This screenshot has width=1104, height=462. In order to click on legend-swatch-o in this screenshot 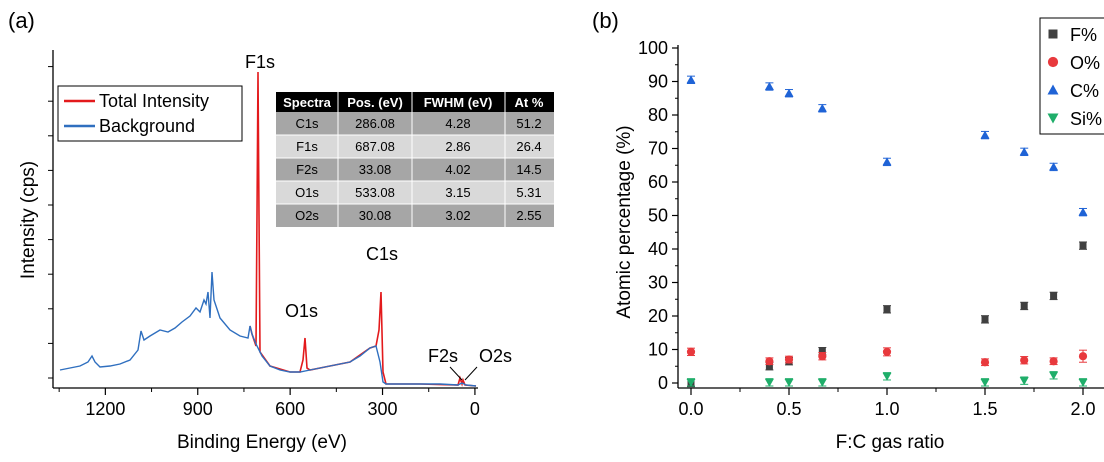, I will do `click(1053, 62)`.